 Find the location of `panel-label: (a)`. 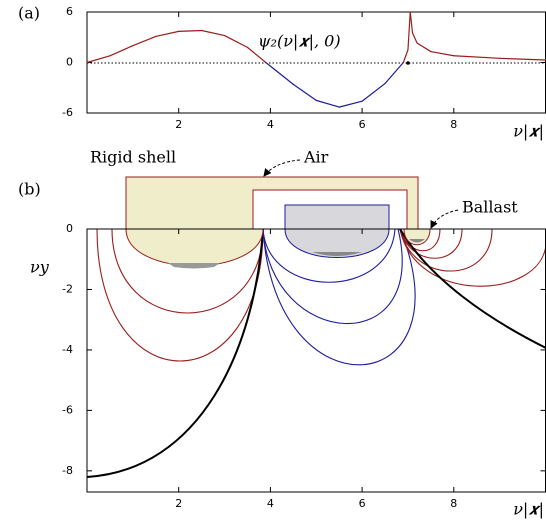

panel-label: (a) is located at coordinates (29, 13).